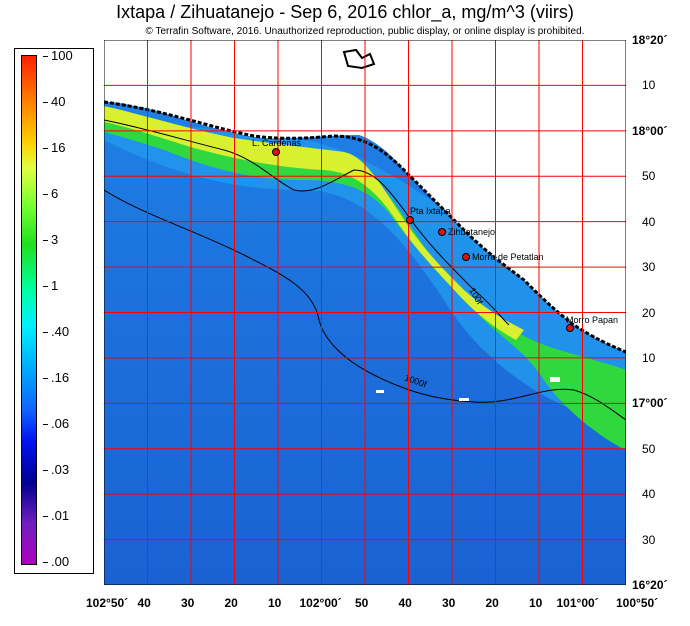 The image size is (690, 626). Describe the element at coordinates (54, 311) in the screenshot. I see `color-legend: 100 40 16 6 3 1 .40 .16 .06 .03 .01 .00` at that location.